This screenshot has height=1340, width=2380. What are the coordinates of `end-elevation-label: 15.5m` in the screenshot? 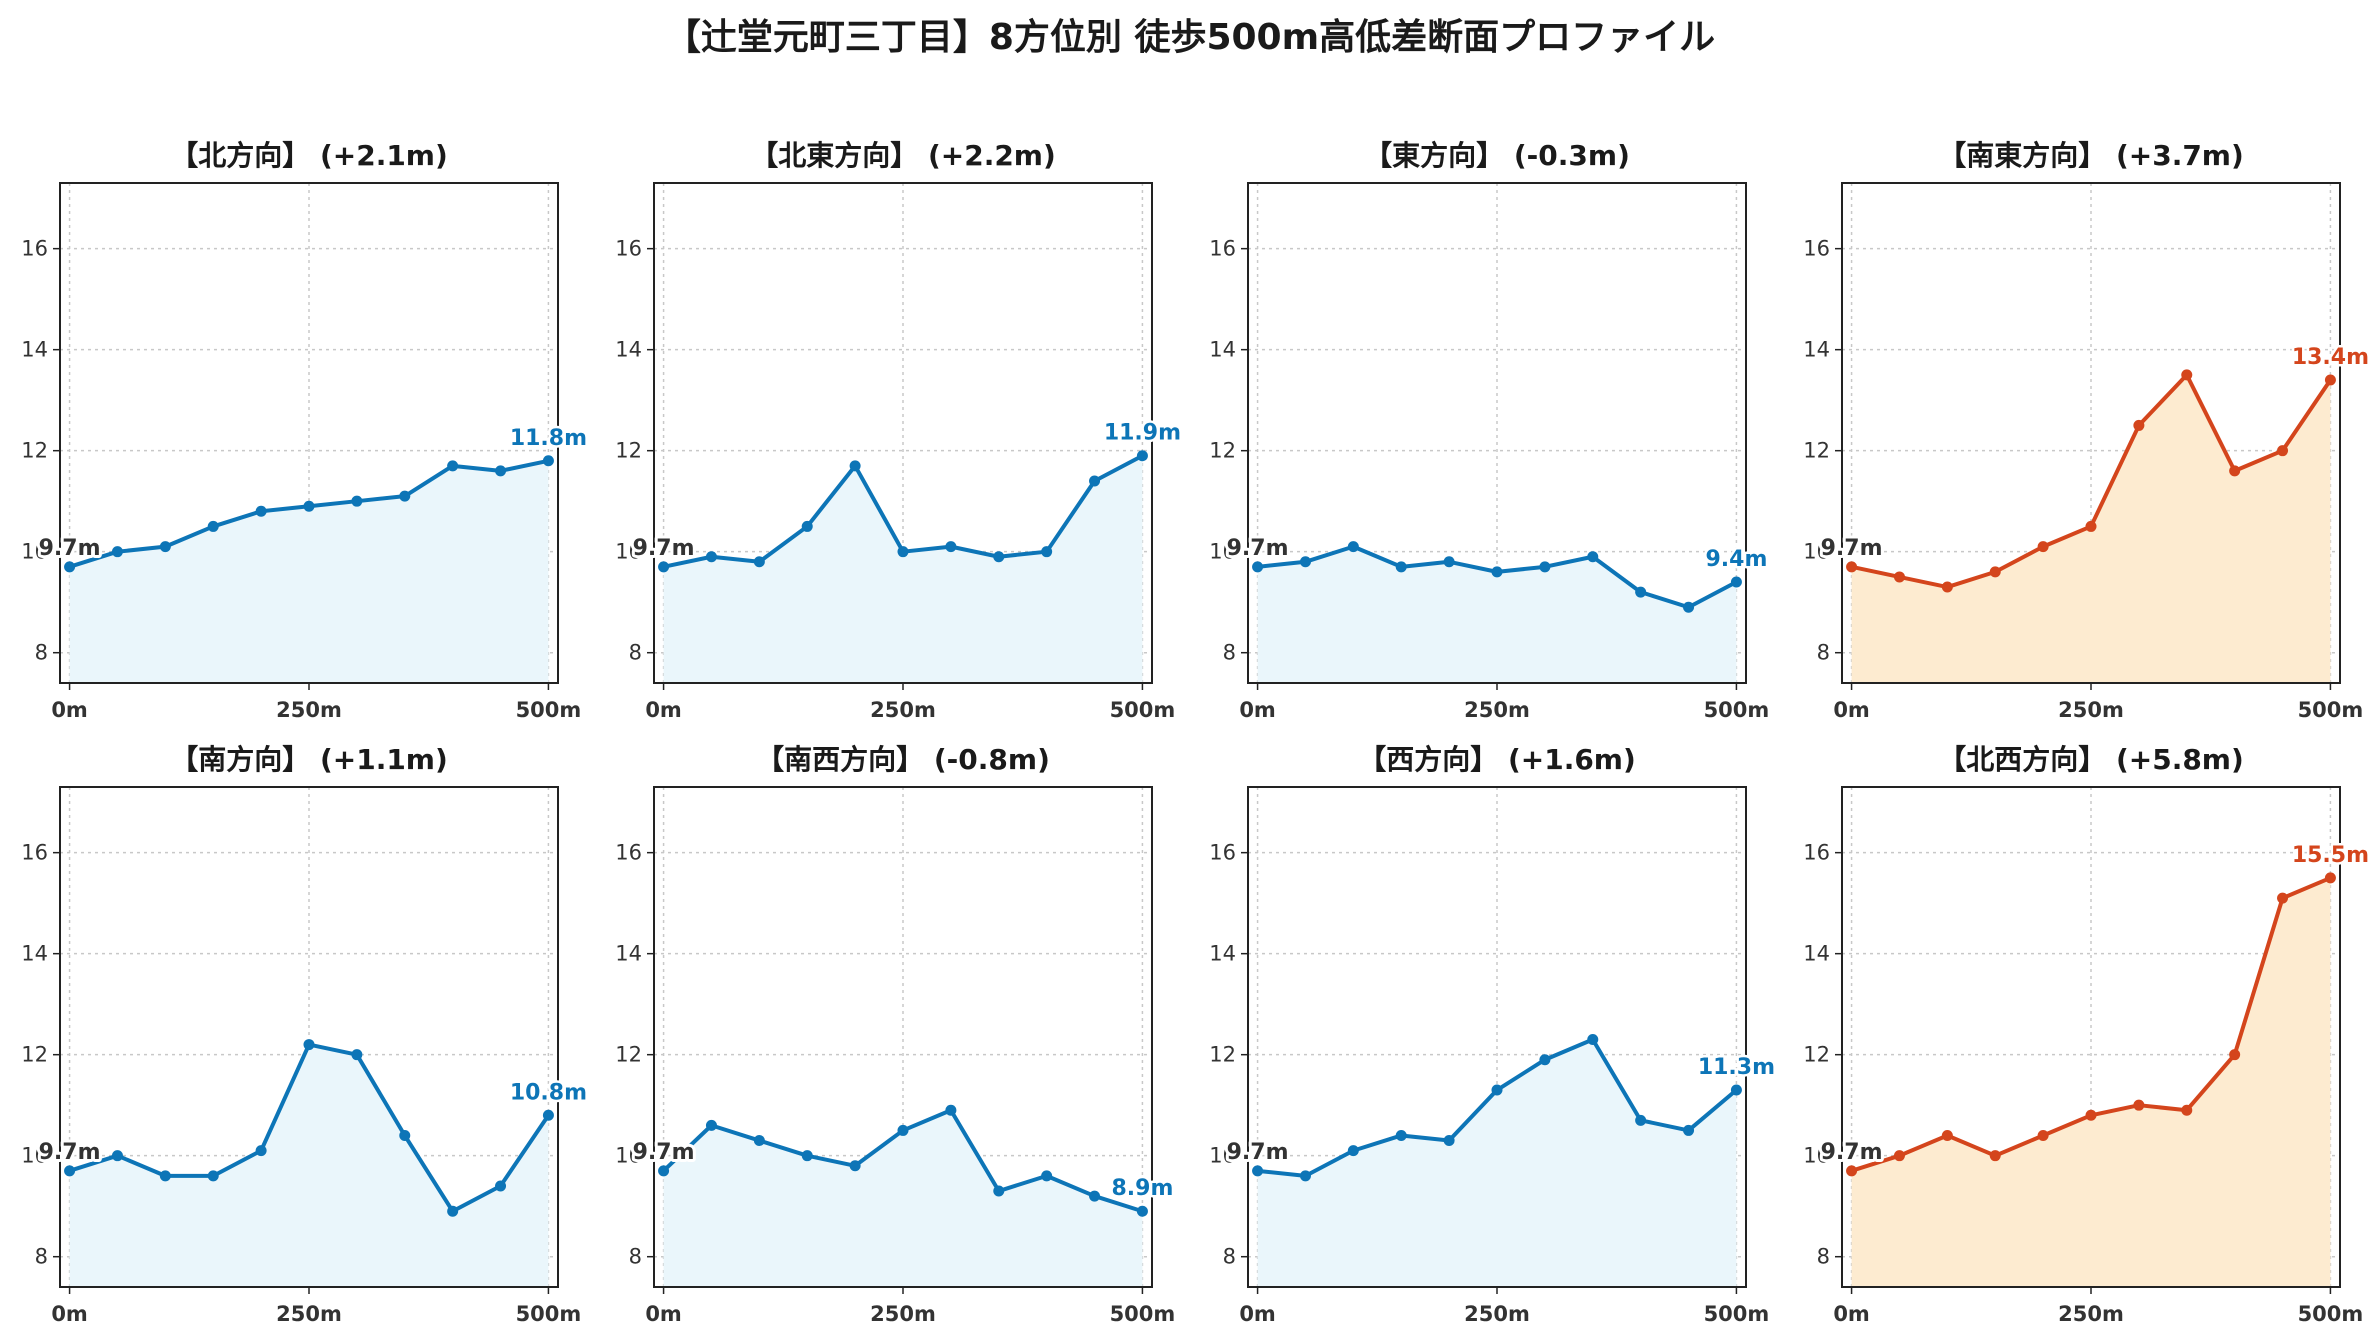 It's located at (2330, 855).